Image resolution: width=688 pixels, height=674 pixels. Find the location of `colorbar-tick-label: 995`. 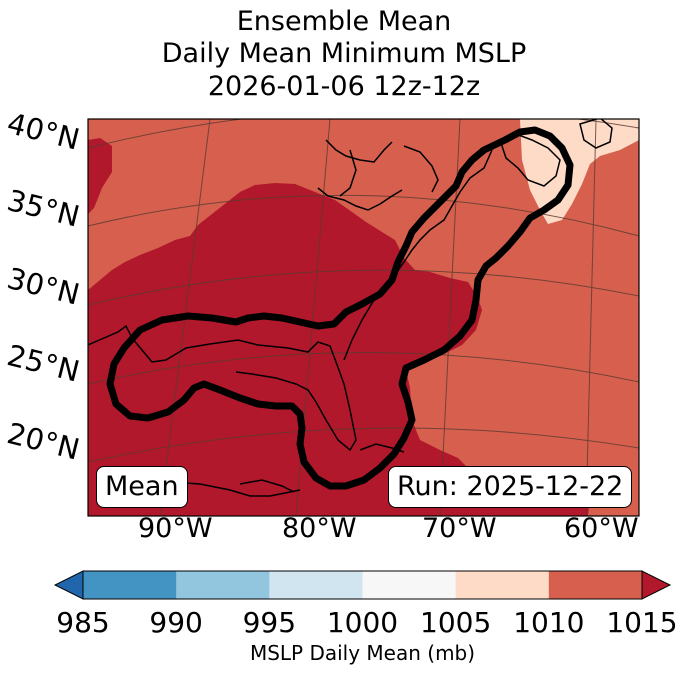

colorbar-tick-label: 995 is located at coordinates (269, 622).